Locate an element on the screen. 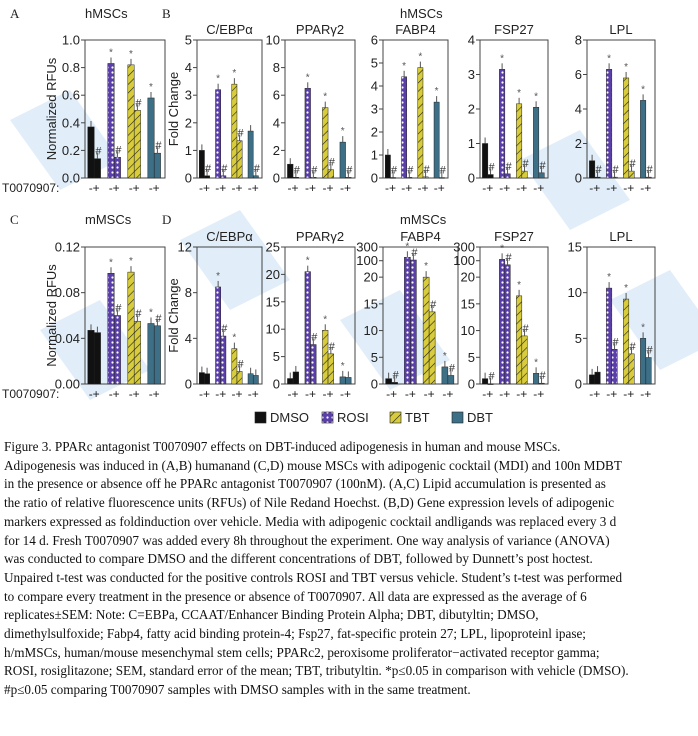  y-tick-label: 20 is located at coordinates (371, 277).